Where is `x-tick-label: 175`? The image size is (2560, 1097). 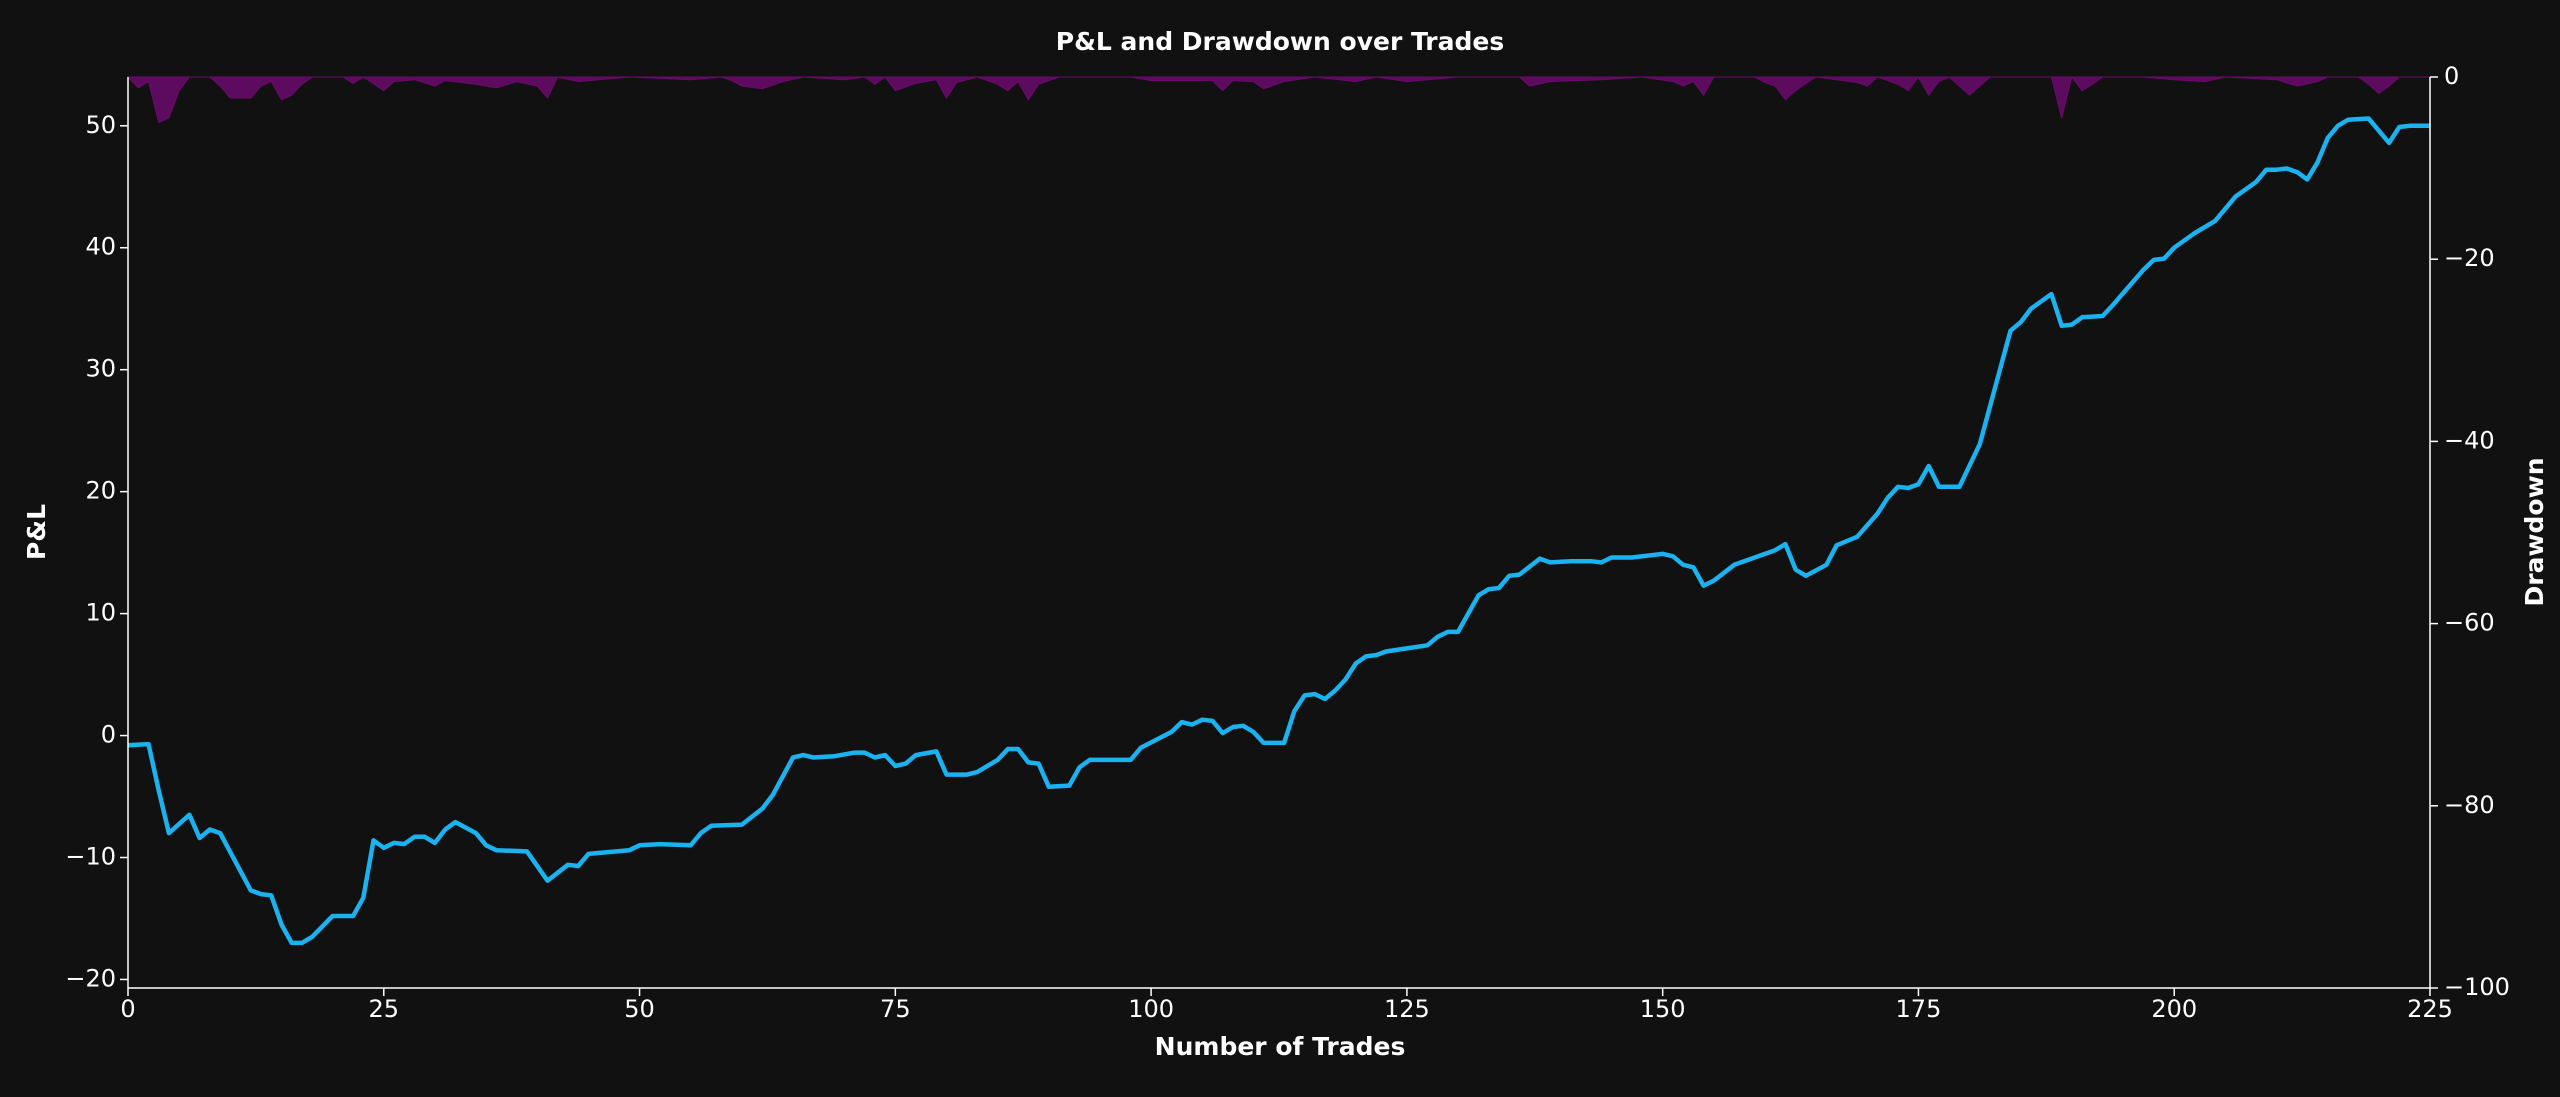 x-tick-label: 175 is located at coordinates (1919, 1009).